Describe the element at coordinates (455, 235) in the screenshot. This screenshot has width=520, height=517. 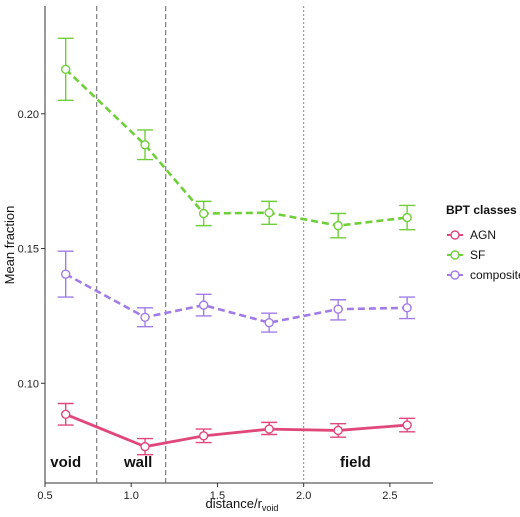
I see `legend-key-point-agn` at that location.